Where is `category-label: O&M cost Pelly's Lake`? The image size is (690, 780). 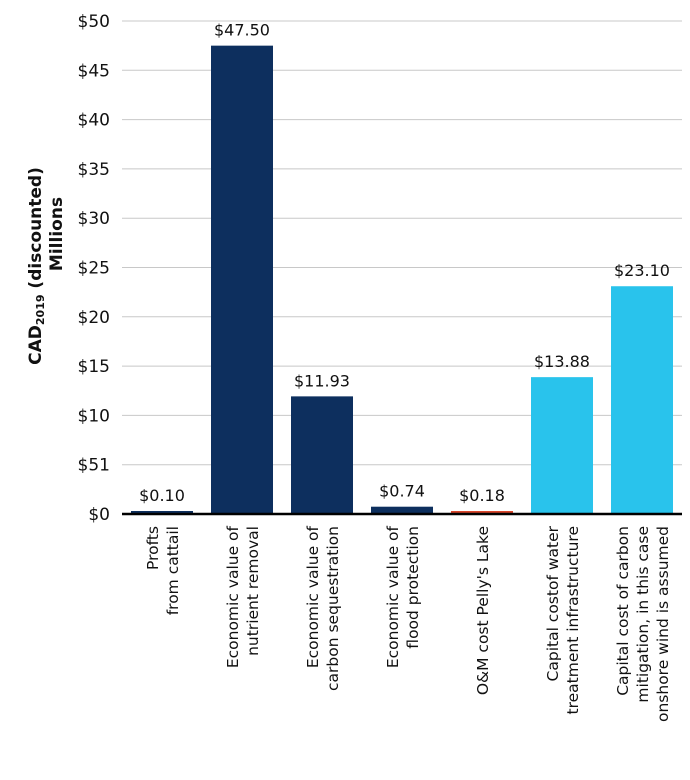
category-label: O&M cost Pelly's Lake is located at coordinates (483, 610).